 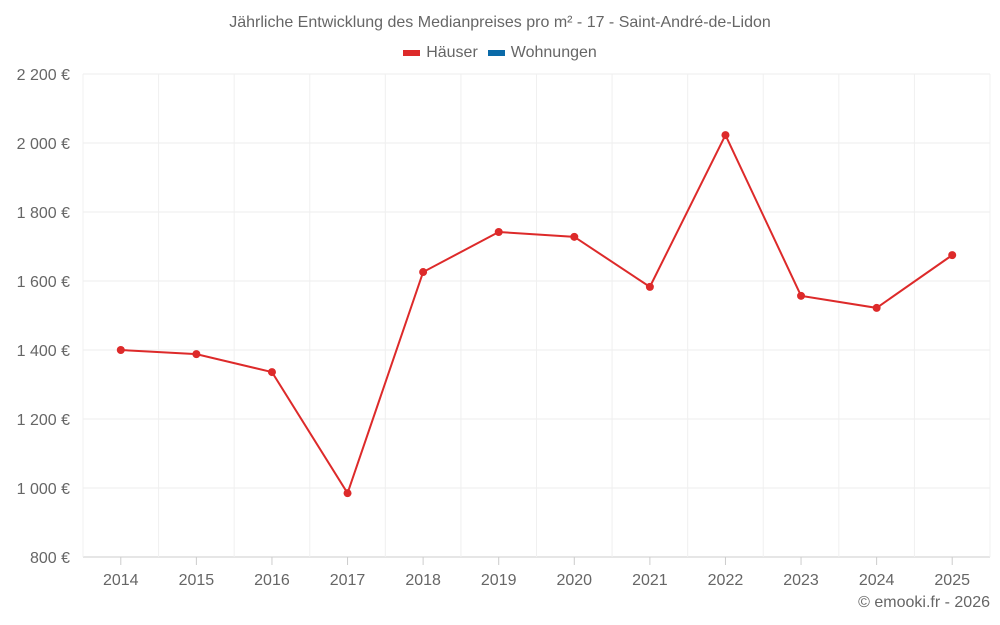 I want to click on legend: Häuser Wohnungen, so click(x=500, y=53).